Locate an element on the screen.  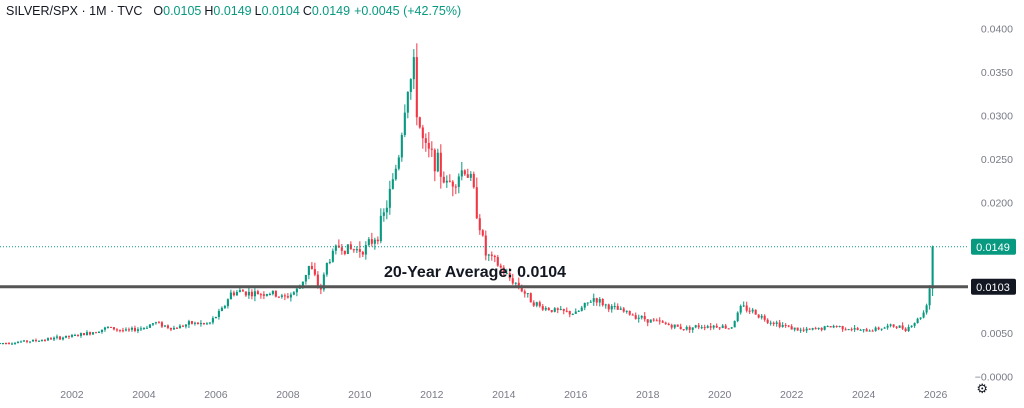
gear-icon: ⚙ is located at coordinates (982, 388).